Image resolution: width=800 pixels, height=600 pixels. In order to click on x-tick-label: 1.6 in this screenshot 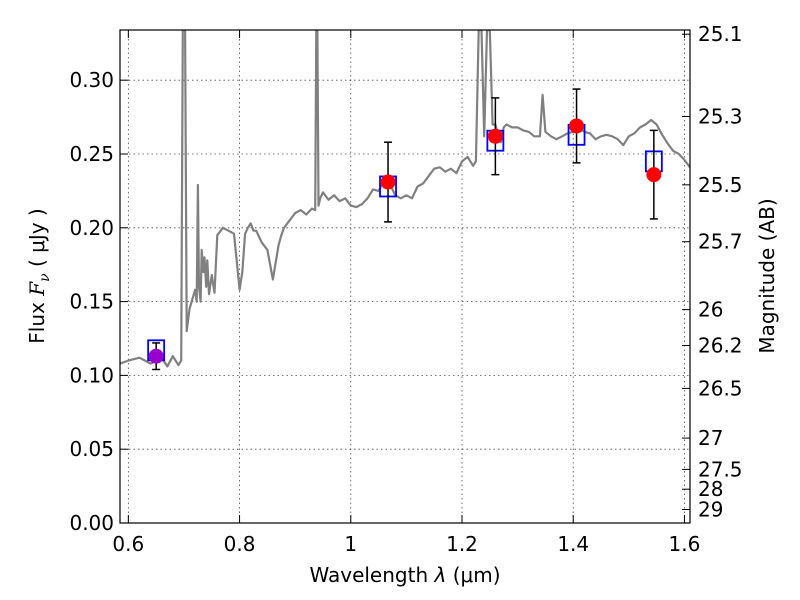, I will do `click(685, 544)`.